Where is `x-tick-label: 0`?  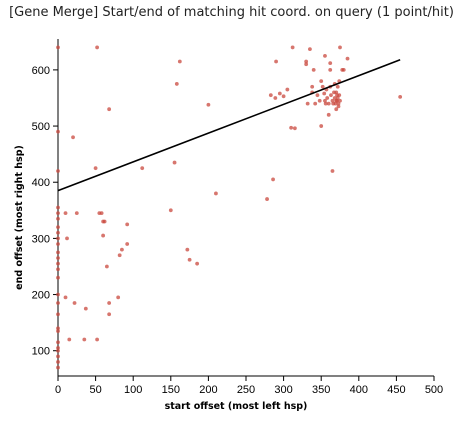 x-tick-label: 0 is located at coordinates (58, 390).